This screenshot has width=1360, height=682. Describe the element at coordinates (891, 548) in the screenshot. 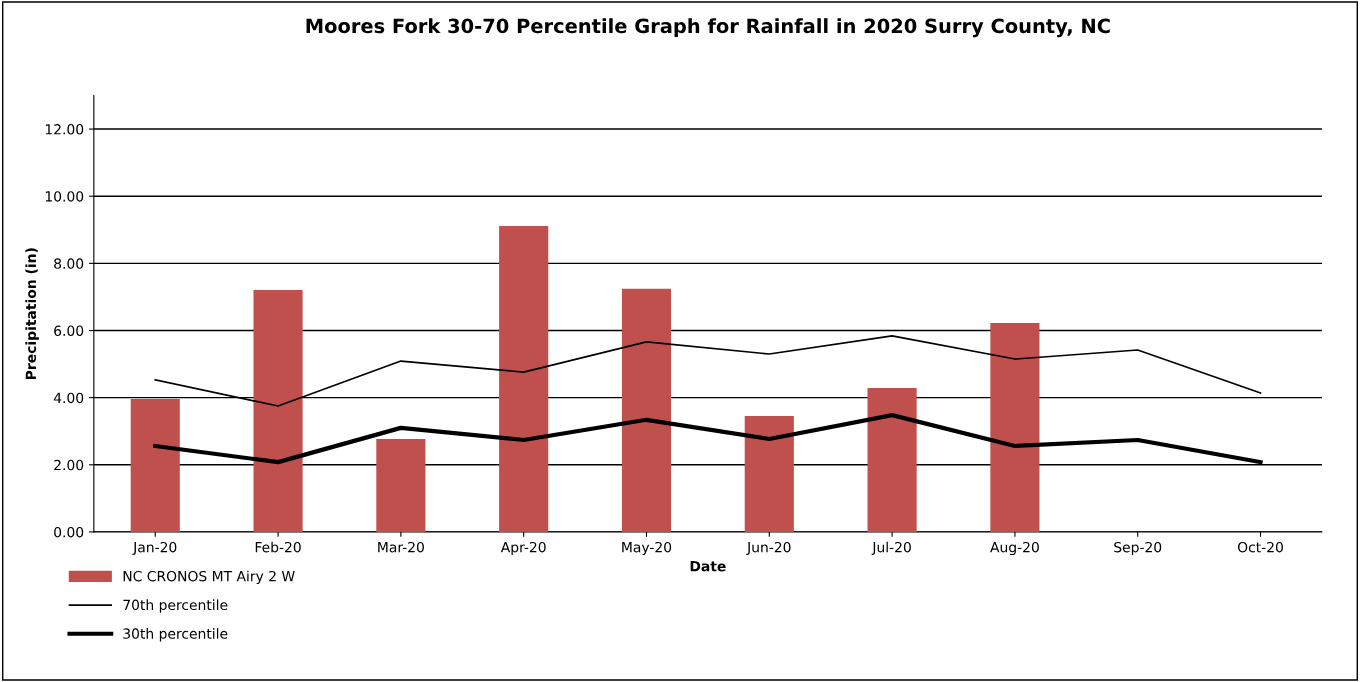

I see `x-tick-label: Jul-20` at that location.